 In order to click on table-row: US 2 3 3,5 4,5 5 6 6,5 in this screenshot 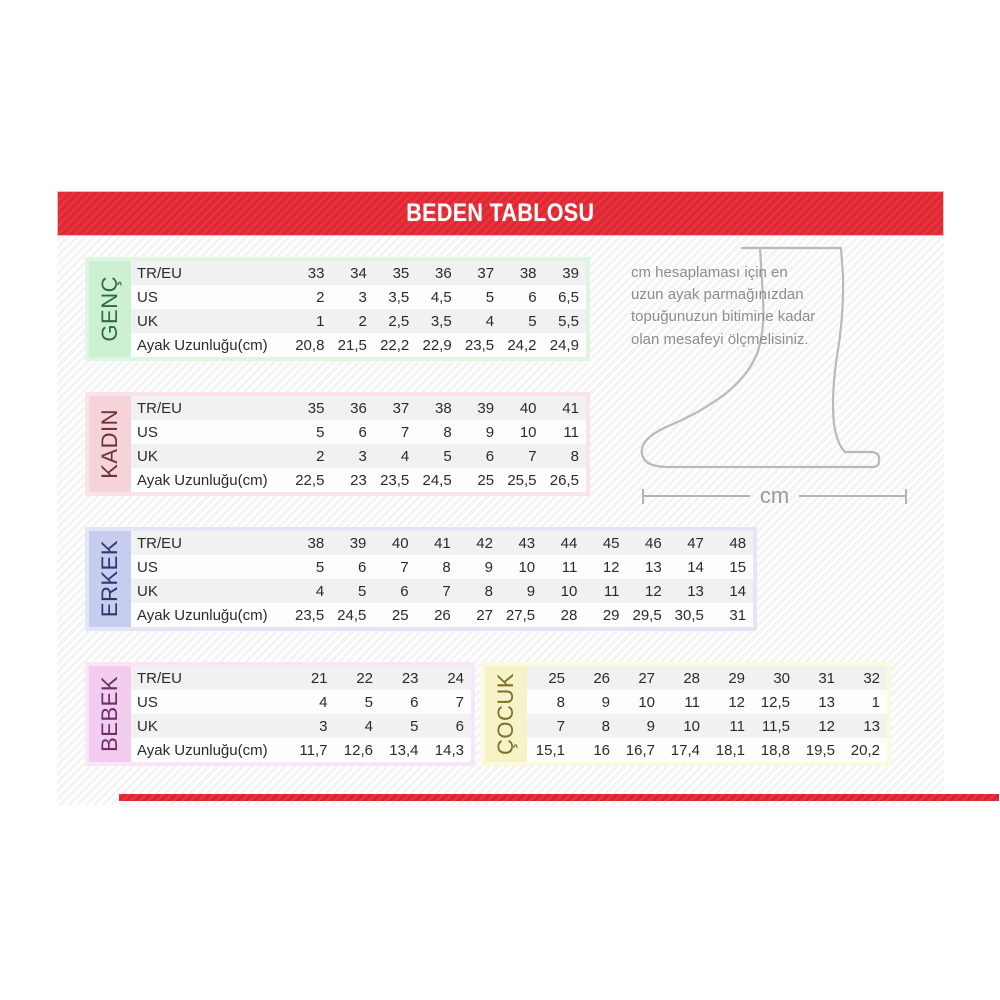, I will do `click(358, 297)`.